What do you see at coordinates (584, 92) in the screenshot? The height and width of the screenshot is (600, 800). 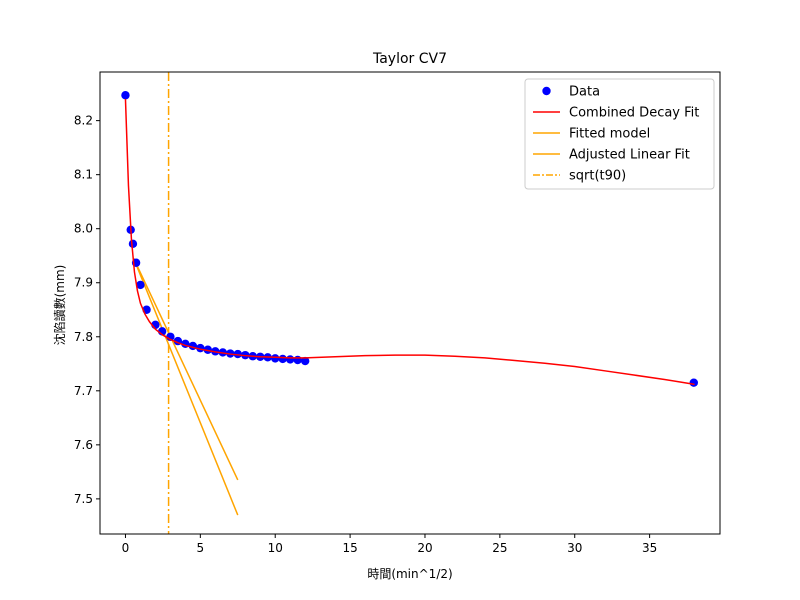 I see `legend-label: Data` at bounding box center [584, 92].